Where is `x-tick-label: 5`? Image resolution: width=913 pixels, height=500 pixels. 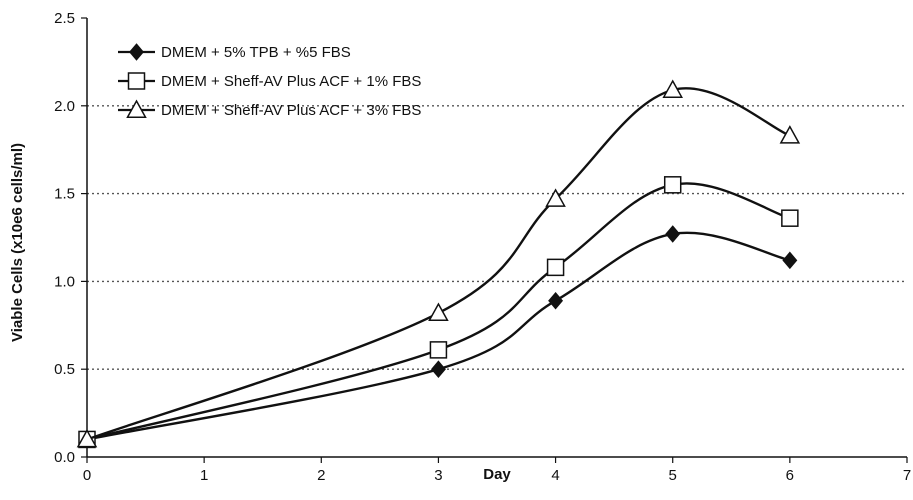
x-tick-label: 5 is located at coordinates (673, 475).